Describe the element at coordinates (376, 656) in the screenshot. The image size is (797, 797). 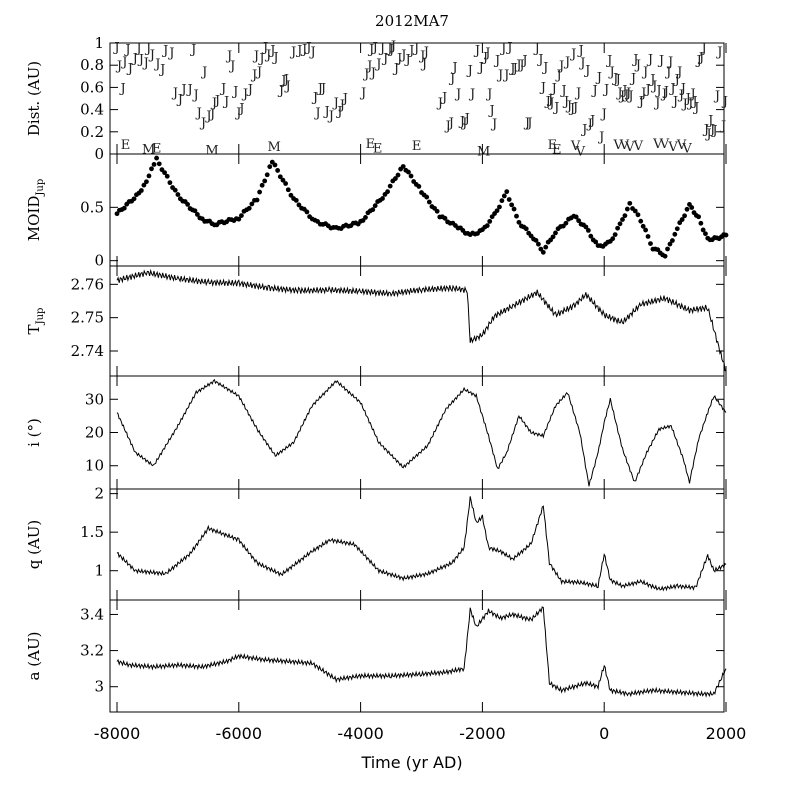
I see `panel-a: 3 3.2 3.4 a (AU)` at that location.